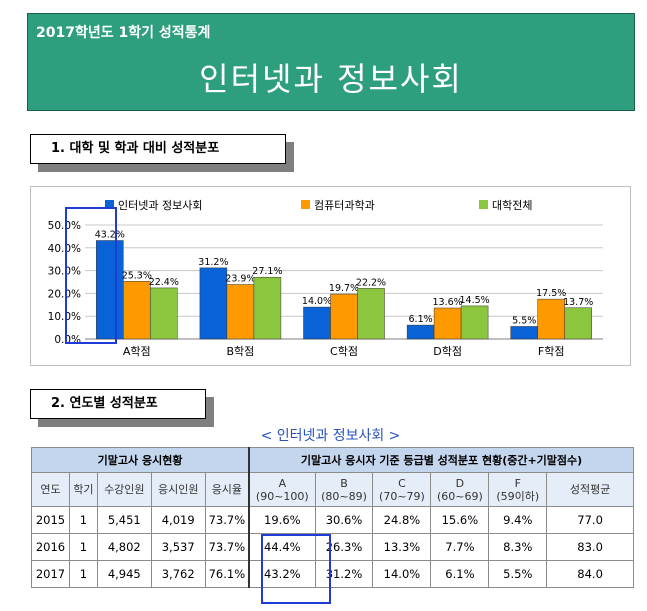 Image resolution: width=647 pixels, height=611 pixels. I want to click on data-label: 5.5%, so click(524, 320).